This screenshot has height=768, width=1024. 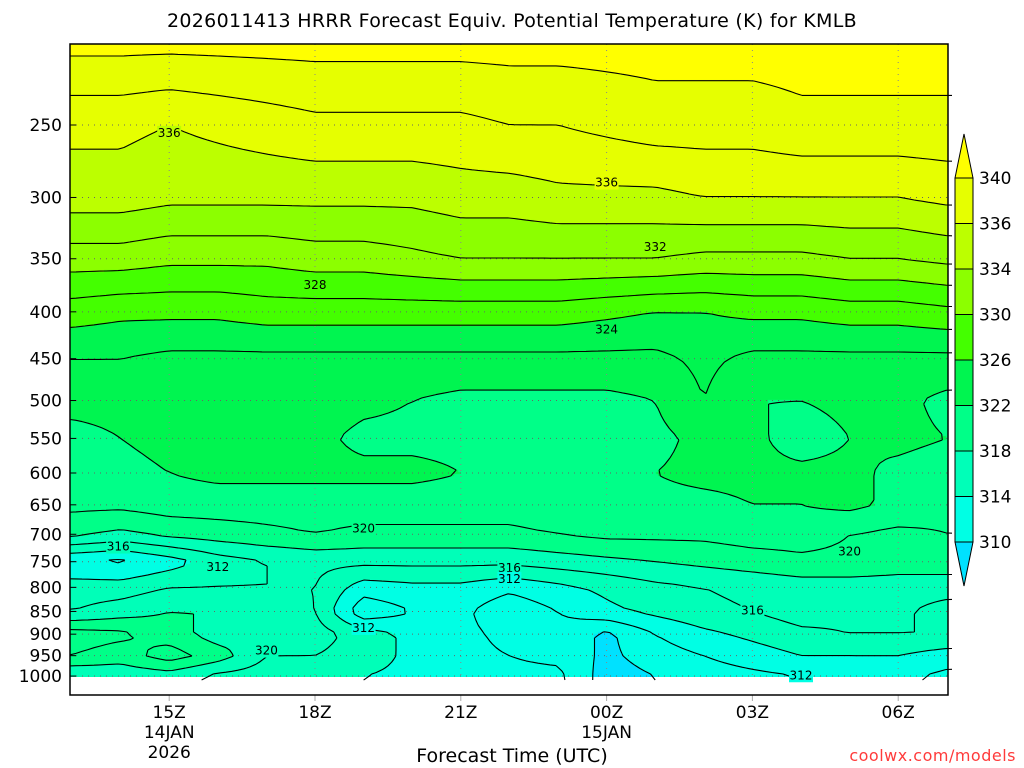 What do you see at coordinates (995, 498) in the screenshot?
I see `colorbar-label: 314` at bounding box center [995, 498].